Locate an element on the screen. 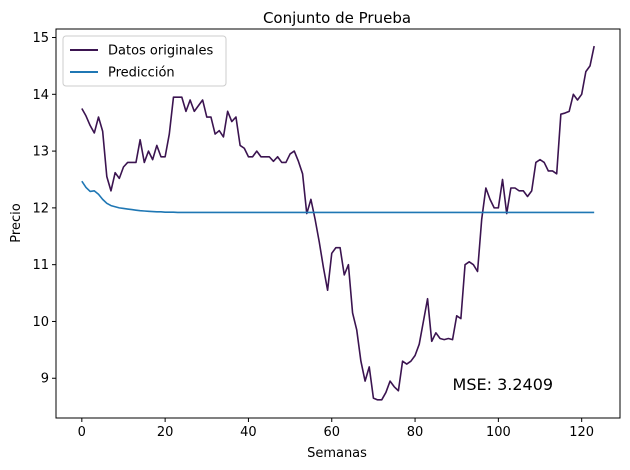  chart-title: Conjunto de Prueba is located at coordinates (337, 18).